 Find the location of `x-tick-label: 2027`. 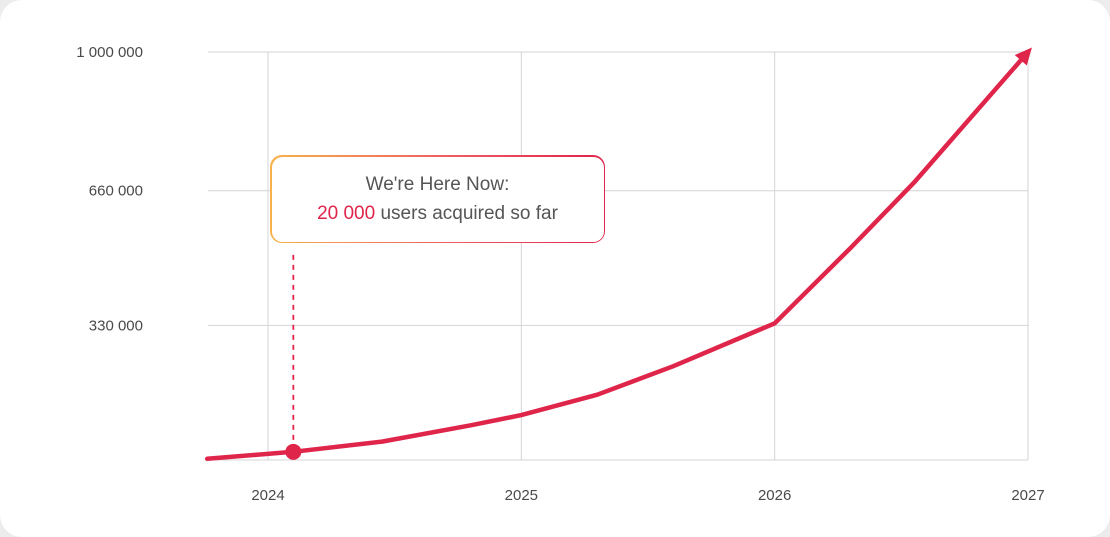

x-tick-label: 2027 is located at coordinates (1027, 495).